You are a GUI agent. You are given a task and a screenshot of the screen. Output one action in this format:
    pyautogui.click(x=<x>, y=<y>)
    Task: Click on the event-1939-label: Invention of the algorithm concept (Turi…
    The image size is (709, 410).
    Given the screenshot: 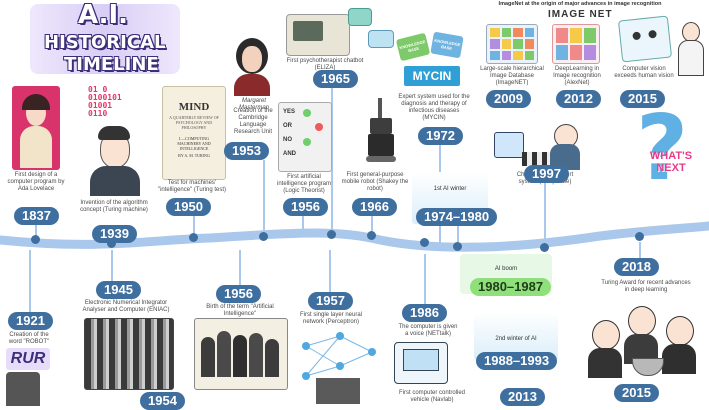 What is the action you would take?
    pyautogui.click(x=114, y=206)
    